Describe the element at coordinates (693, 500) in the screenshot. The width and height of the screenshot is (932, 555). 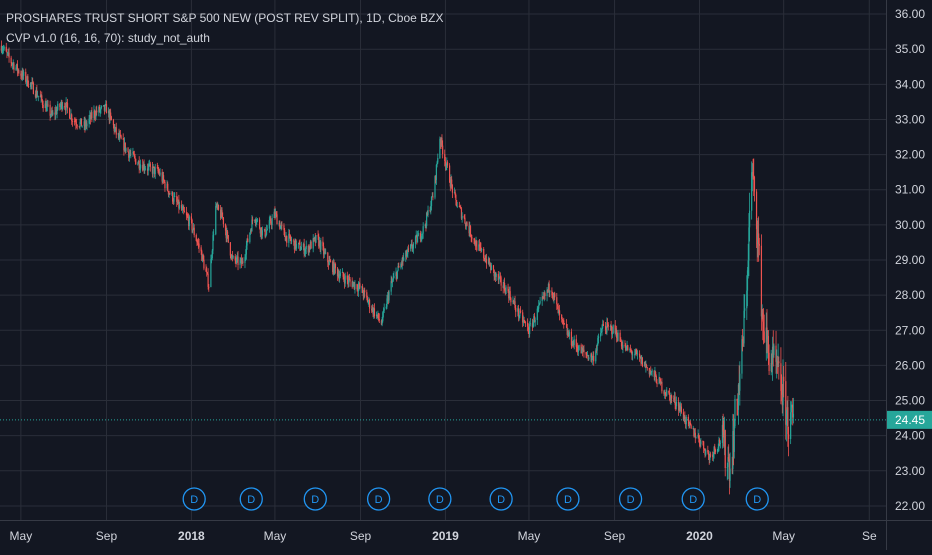
I see `dividend-marker-label: D` at that location.